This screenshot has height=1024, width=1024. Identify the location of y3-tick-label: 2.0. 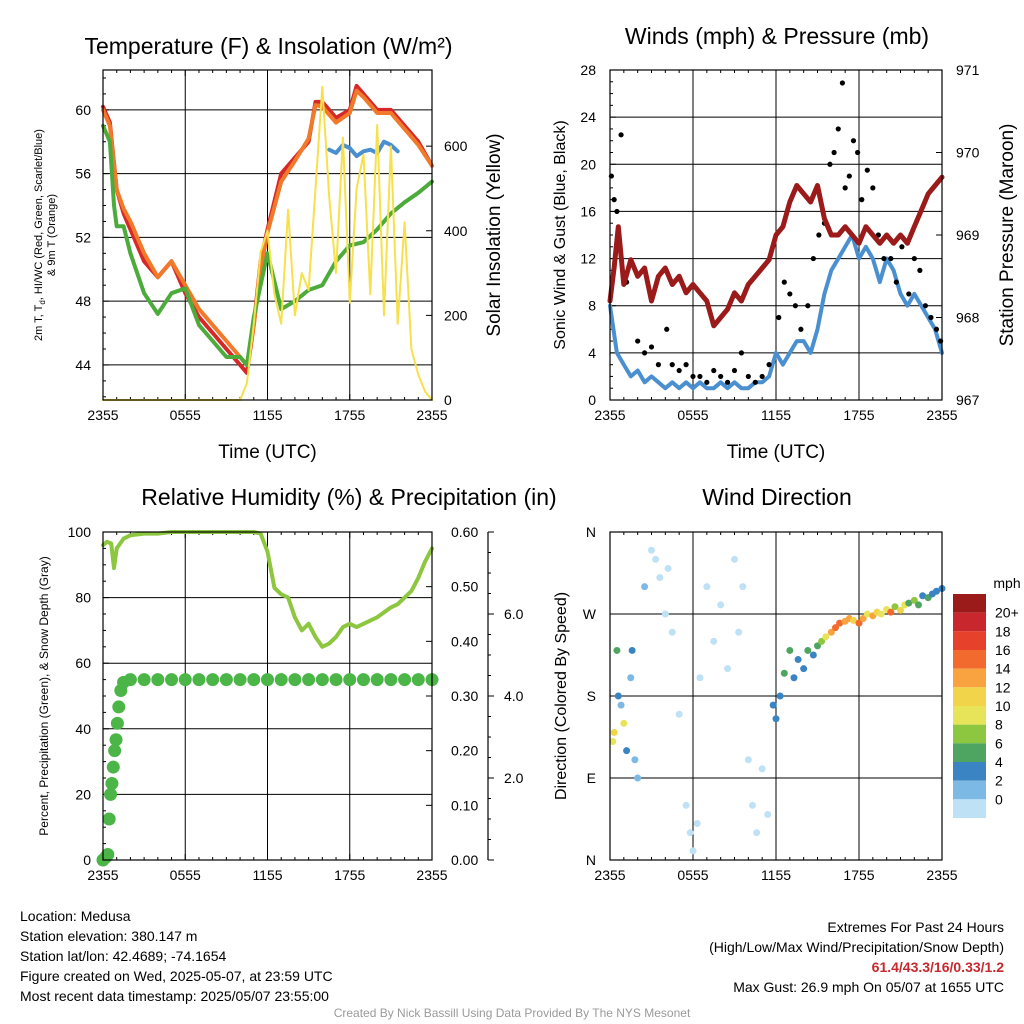
(514, 778).